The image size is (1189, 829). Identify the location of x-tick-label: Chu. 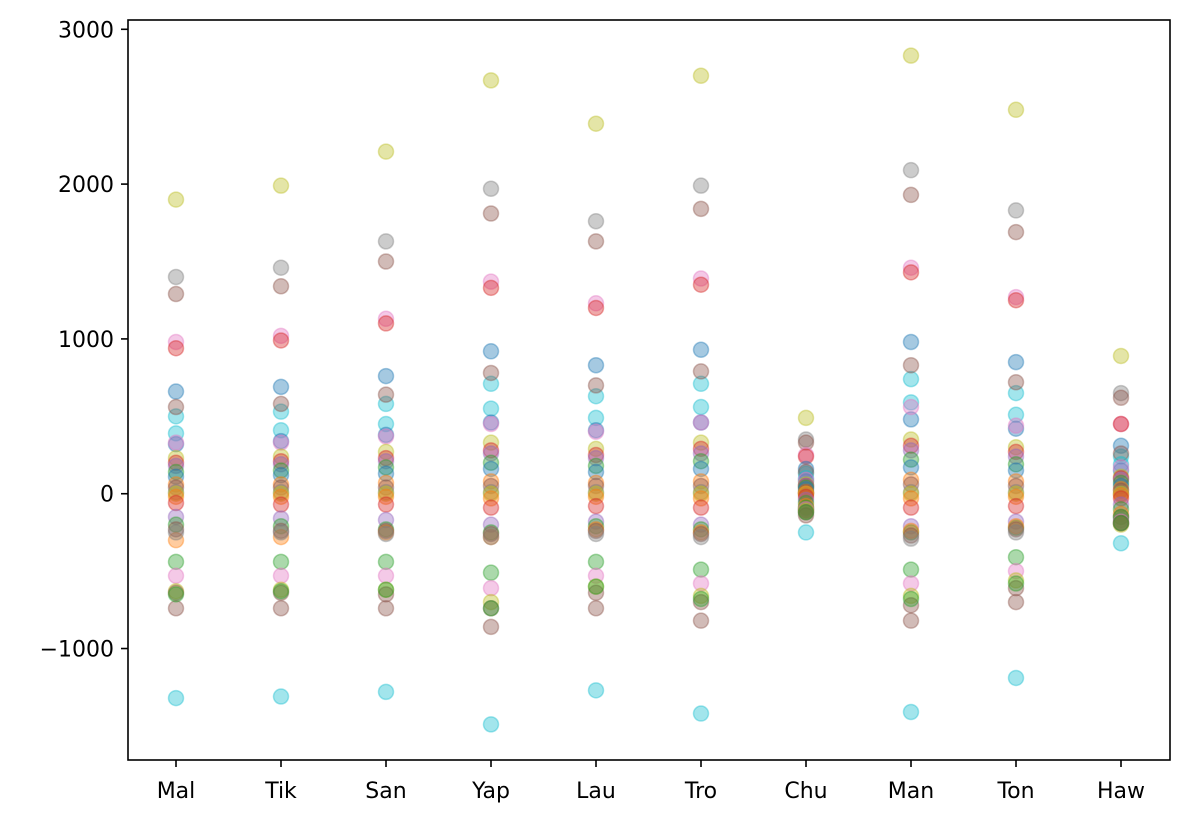
(805, 791).